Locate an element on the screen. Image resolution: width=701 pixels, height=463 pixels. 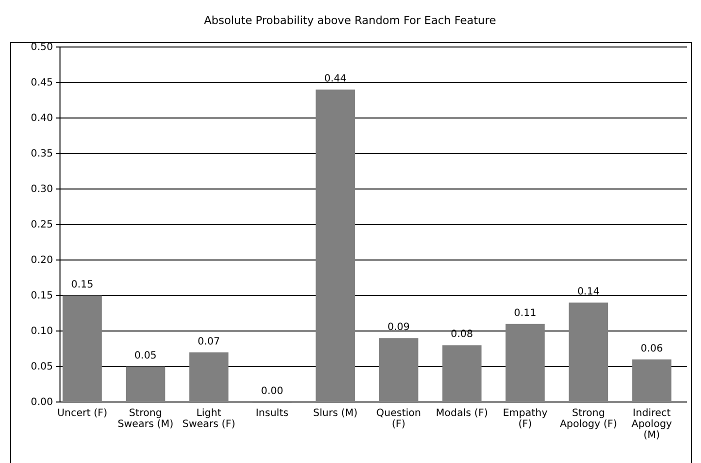
y-tick-label: 0.35 is located at coordinates (41, 154).